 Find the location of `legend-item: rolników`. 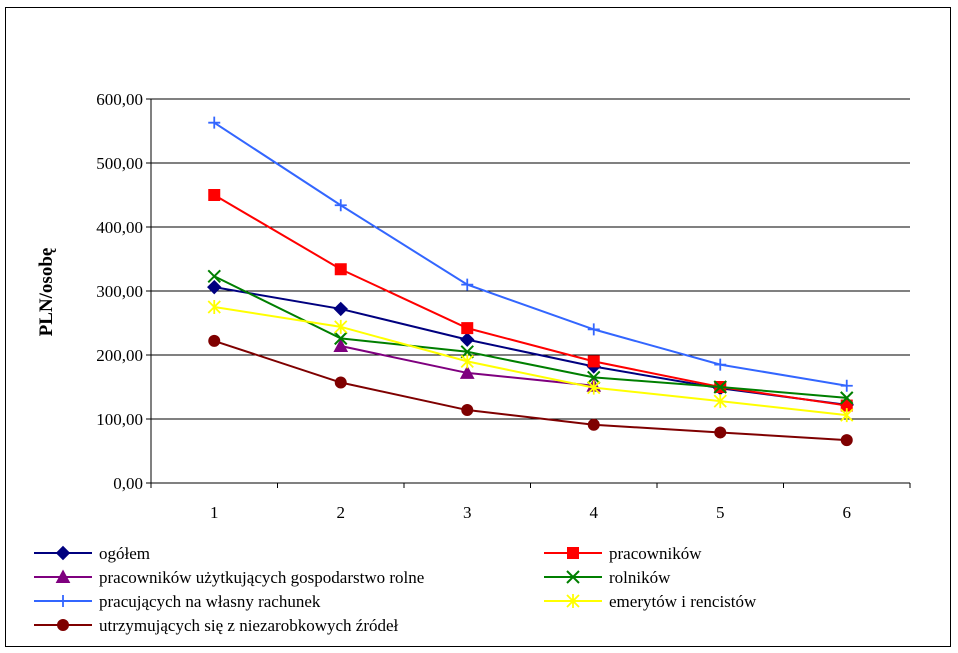

legend-item: rolników is located at coordinates (607, 577).